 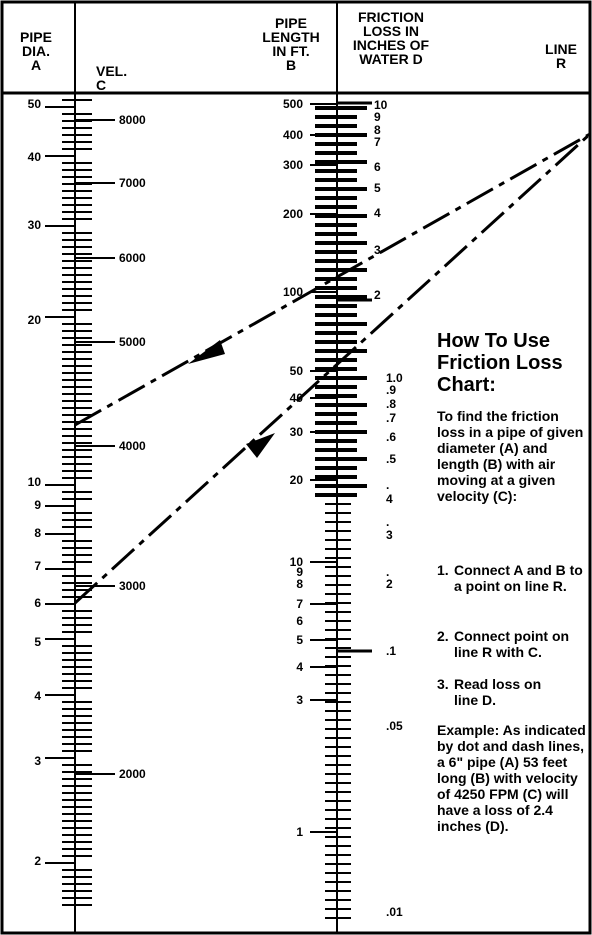 I want to click on scale-label: .7, so click(x=391, y=418).